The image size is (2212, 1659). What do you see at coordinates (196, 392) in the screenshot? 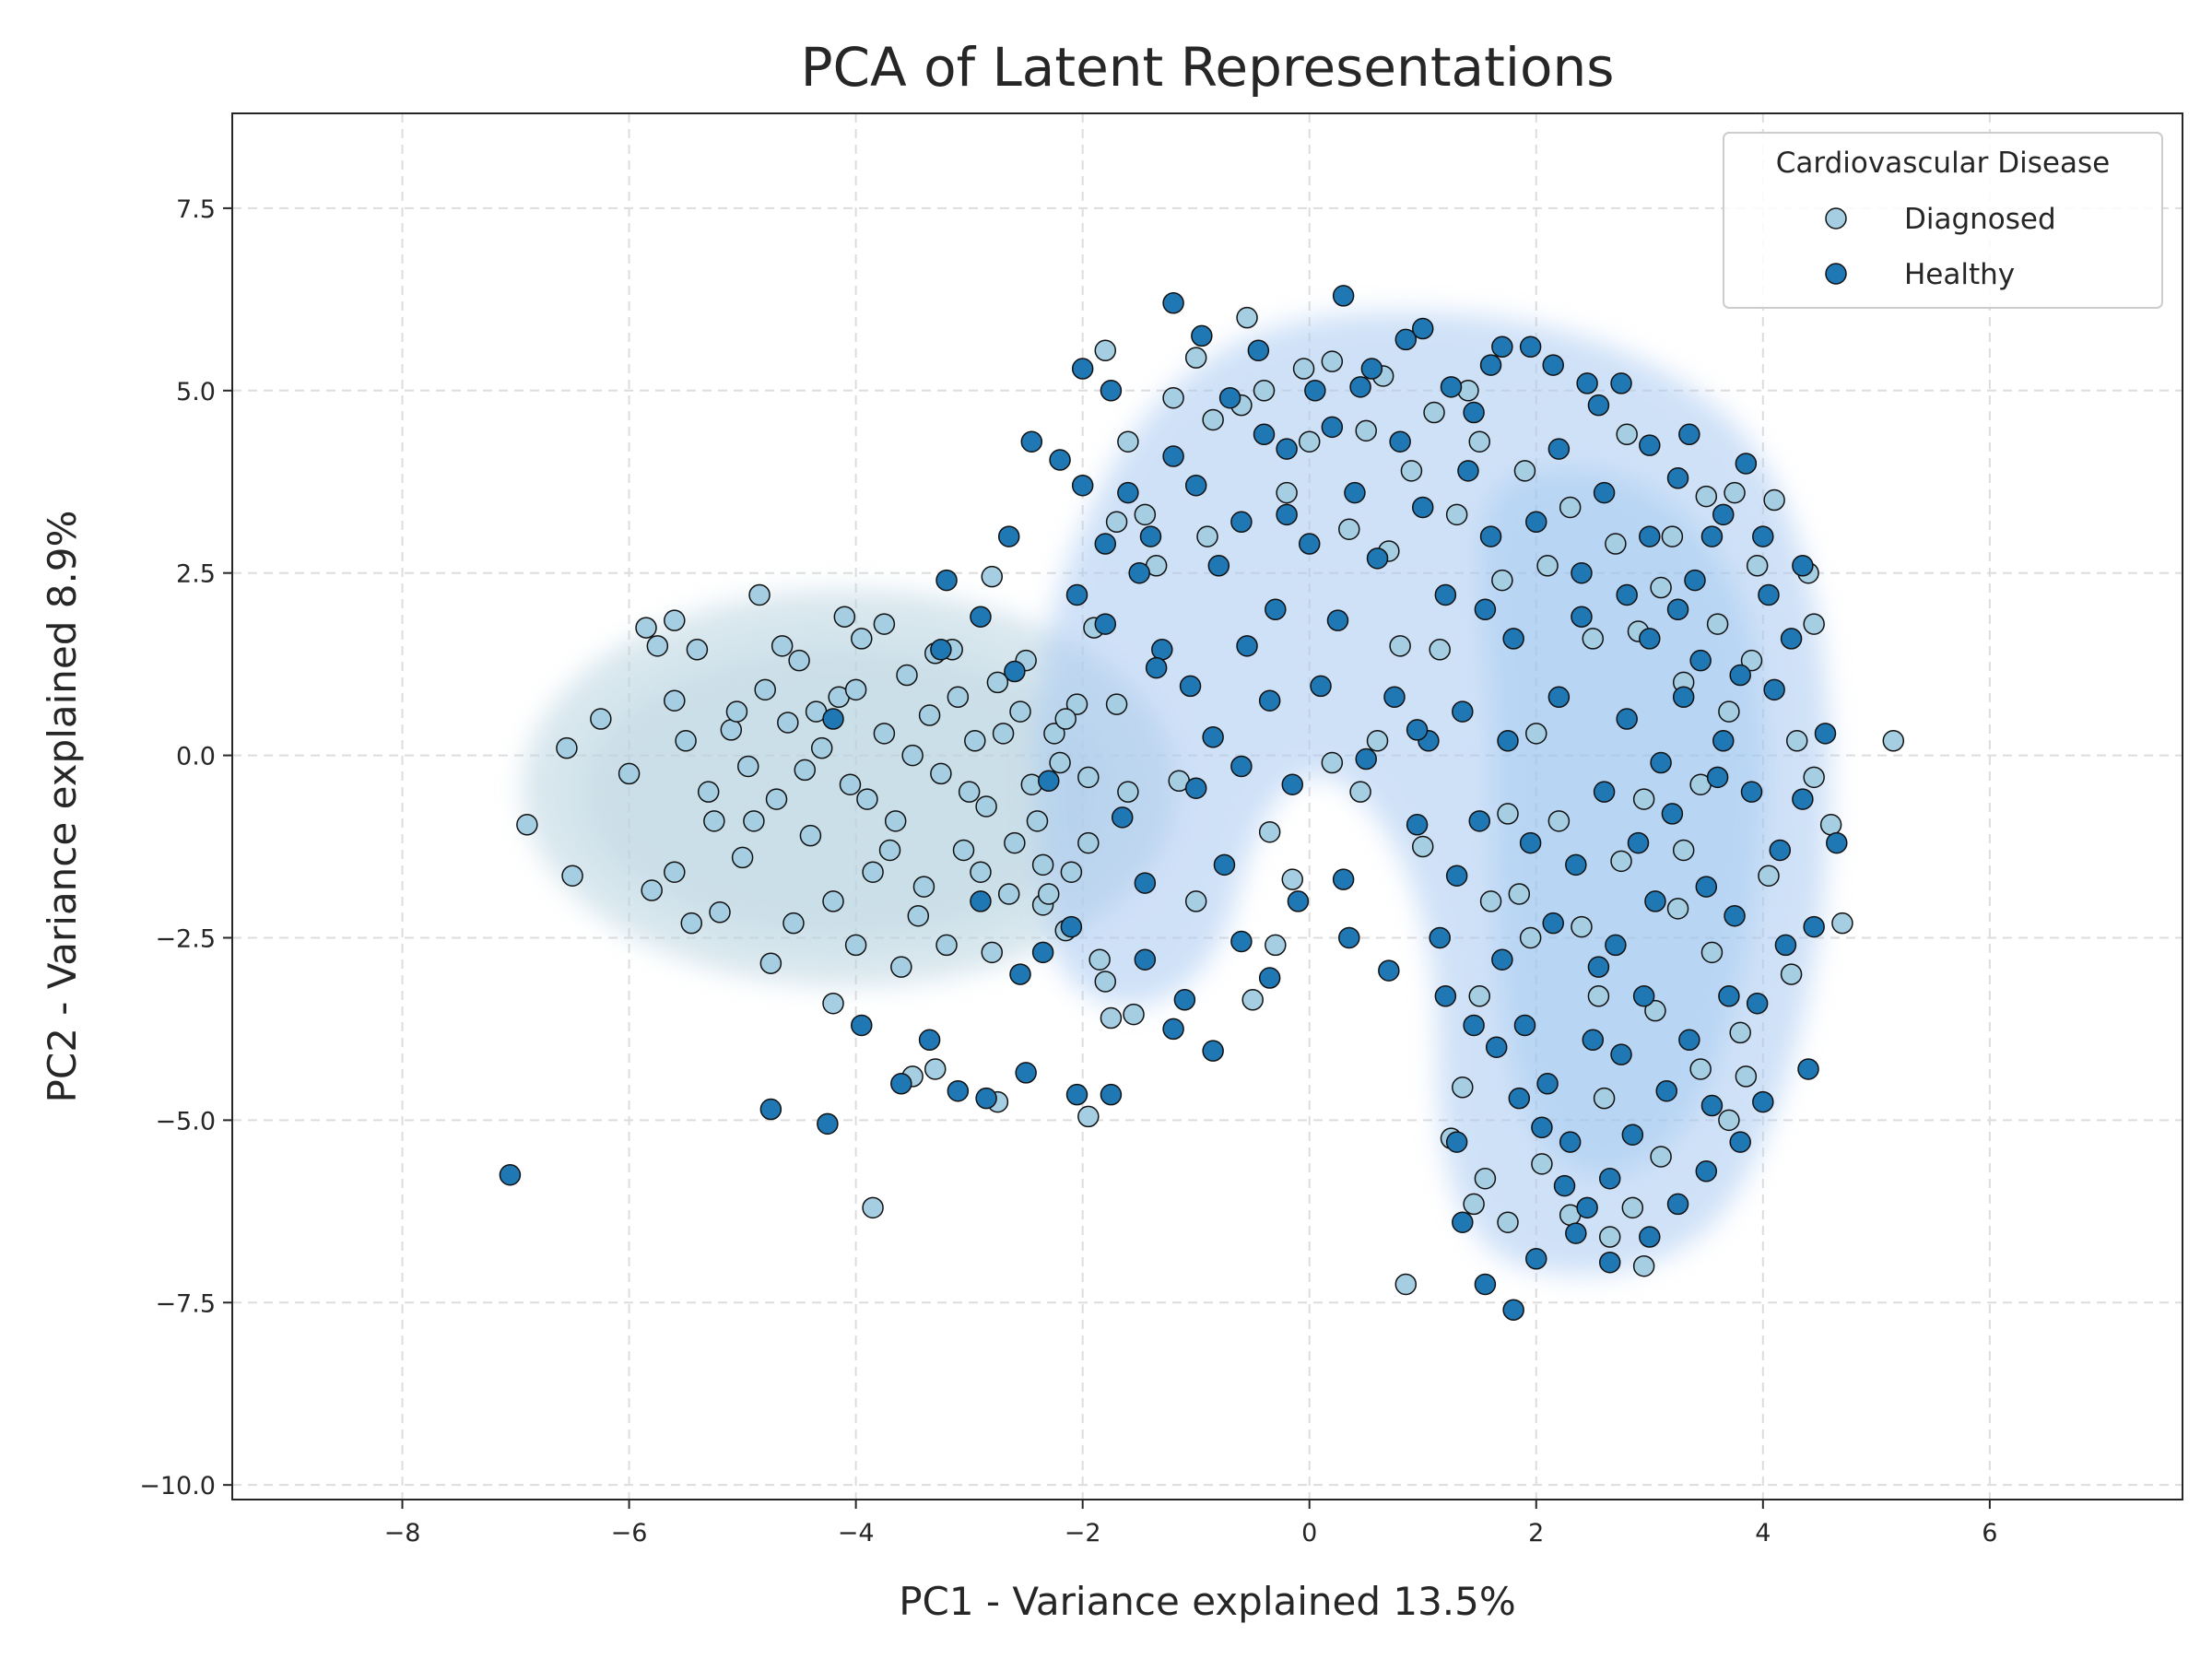
I see `y-tick-label: 5.0` at bounding box center [196, 392].